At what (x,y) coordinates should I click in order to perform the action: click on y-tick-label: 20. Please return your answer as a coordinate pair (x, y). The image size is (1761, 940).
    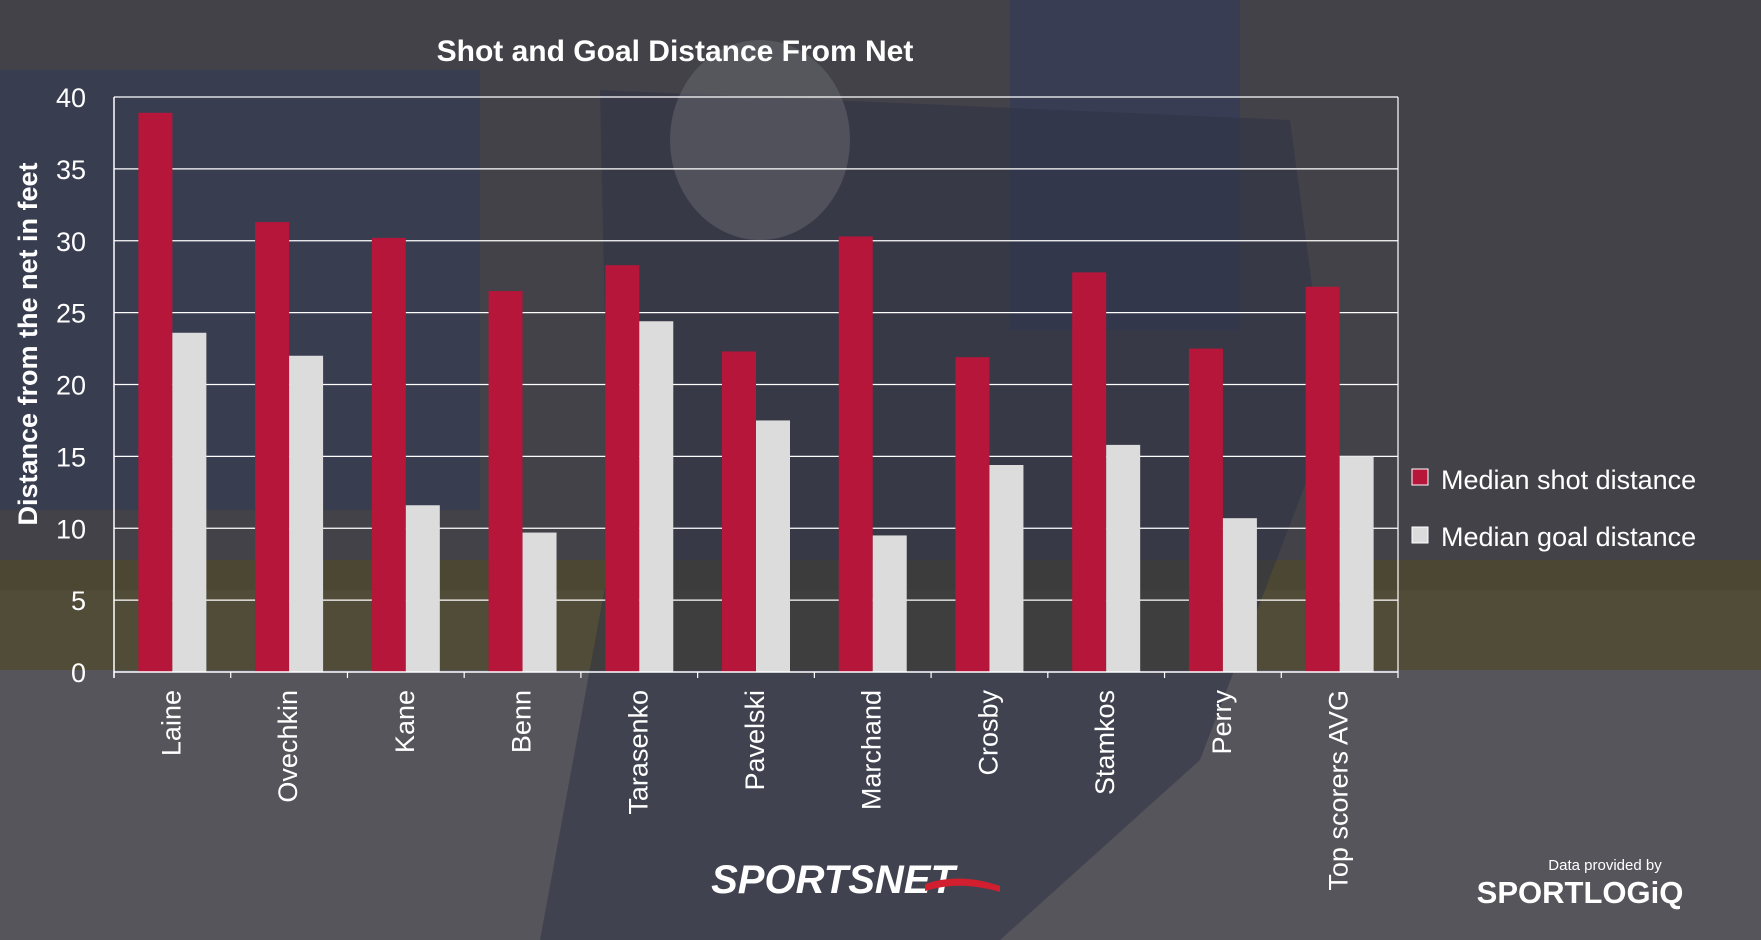
    Looking at the image, I should click on (71, 386).